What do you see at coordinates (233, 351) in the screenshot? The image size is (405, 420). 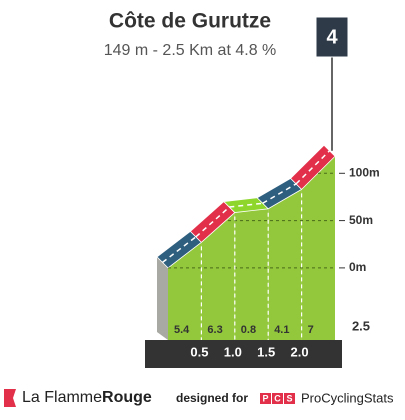 I see `x-tick-label: 1.0` at bounding box center [233, 351].